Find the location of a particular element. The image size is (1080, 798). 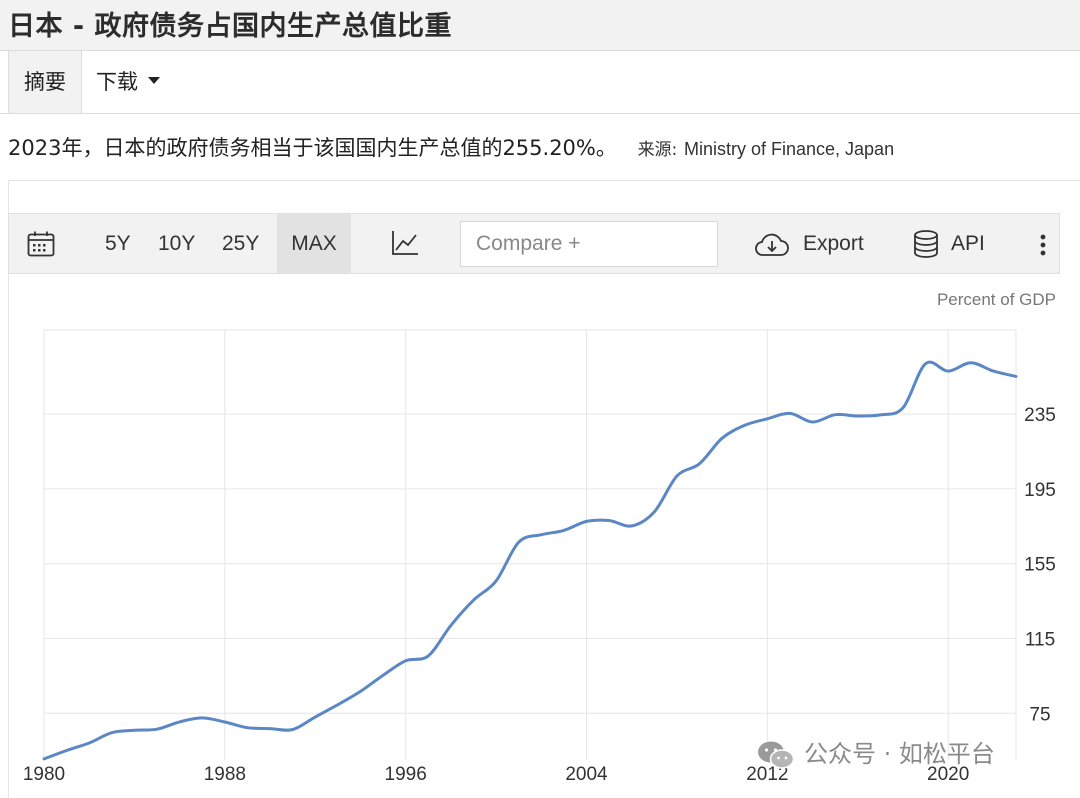

watermark: 公众号 · 如松平台 is located at coordinates (875, 754).